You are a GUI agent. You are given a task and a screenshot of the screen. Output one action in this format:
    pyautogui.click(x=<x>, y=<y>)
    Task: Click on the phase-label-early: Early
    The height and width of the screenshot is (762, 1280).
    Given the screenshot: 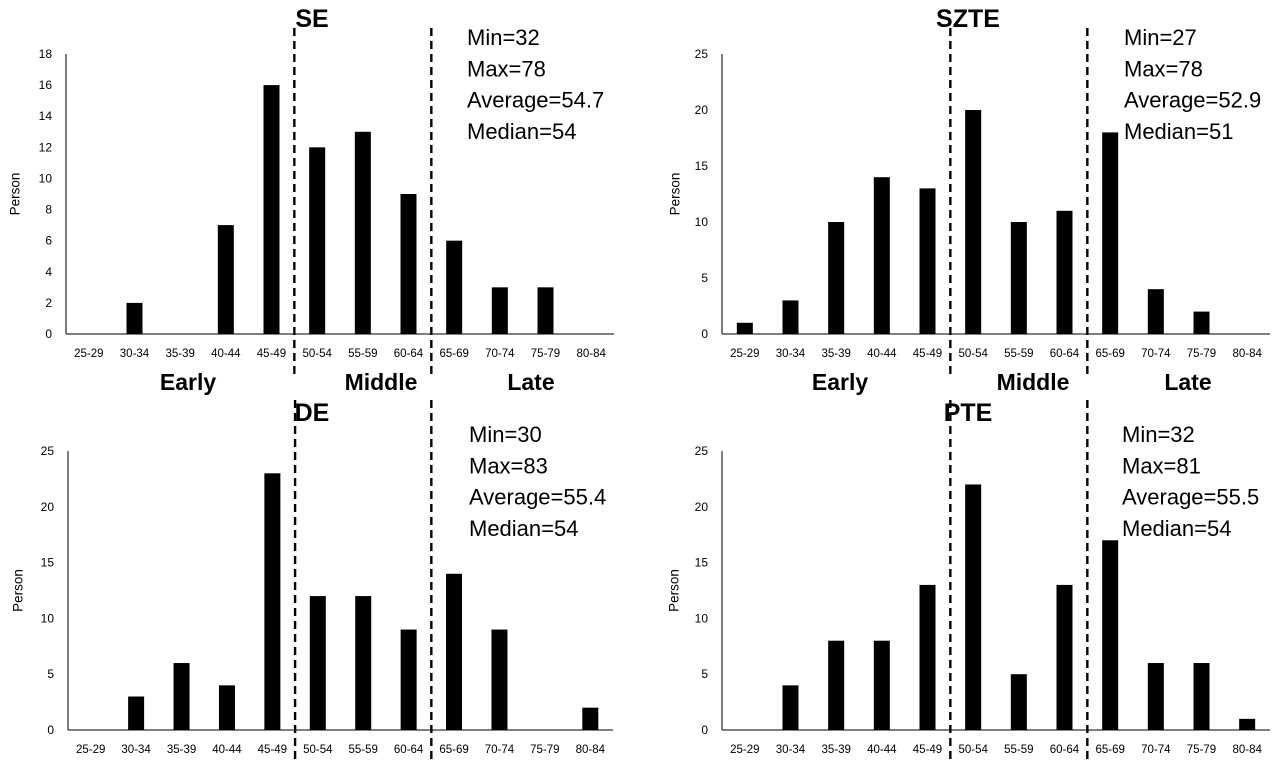 What is the action you would take?
    pyautogui.click(x=840, y=382)
    